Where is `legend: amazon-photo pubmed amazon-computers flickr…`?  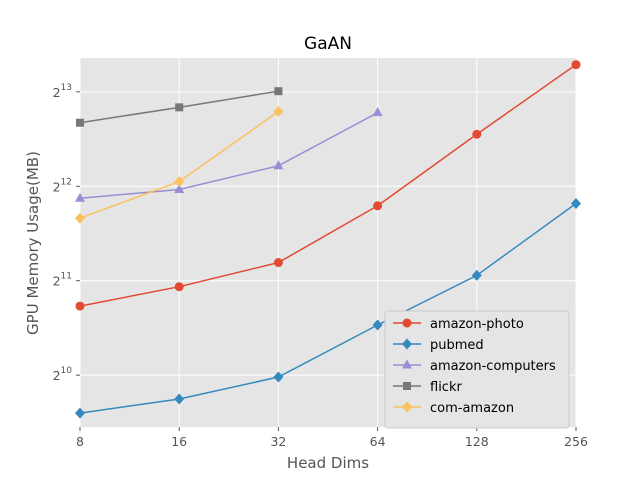 legend: amazon-photo pubmed amazon-computers flickr… is located at coordinates (477, 369).